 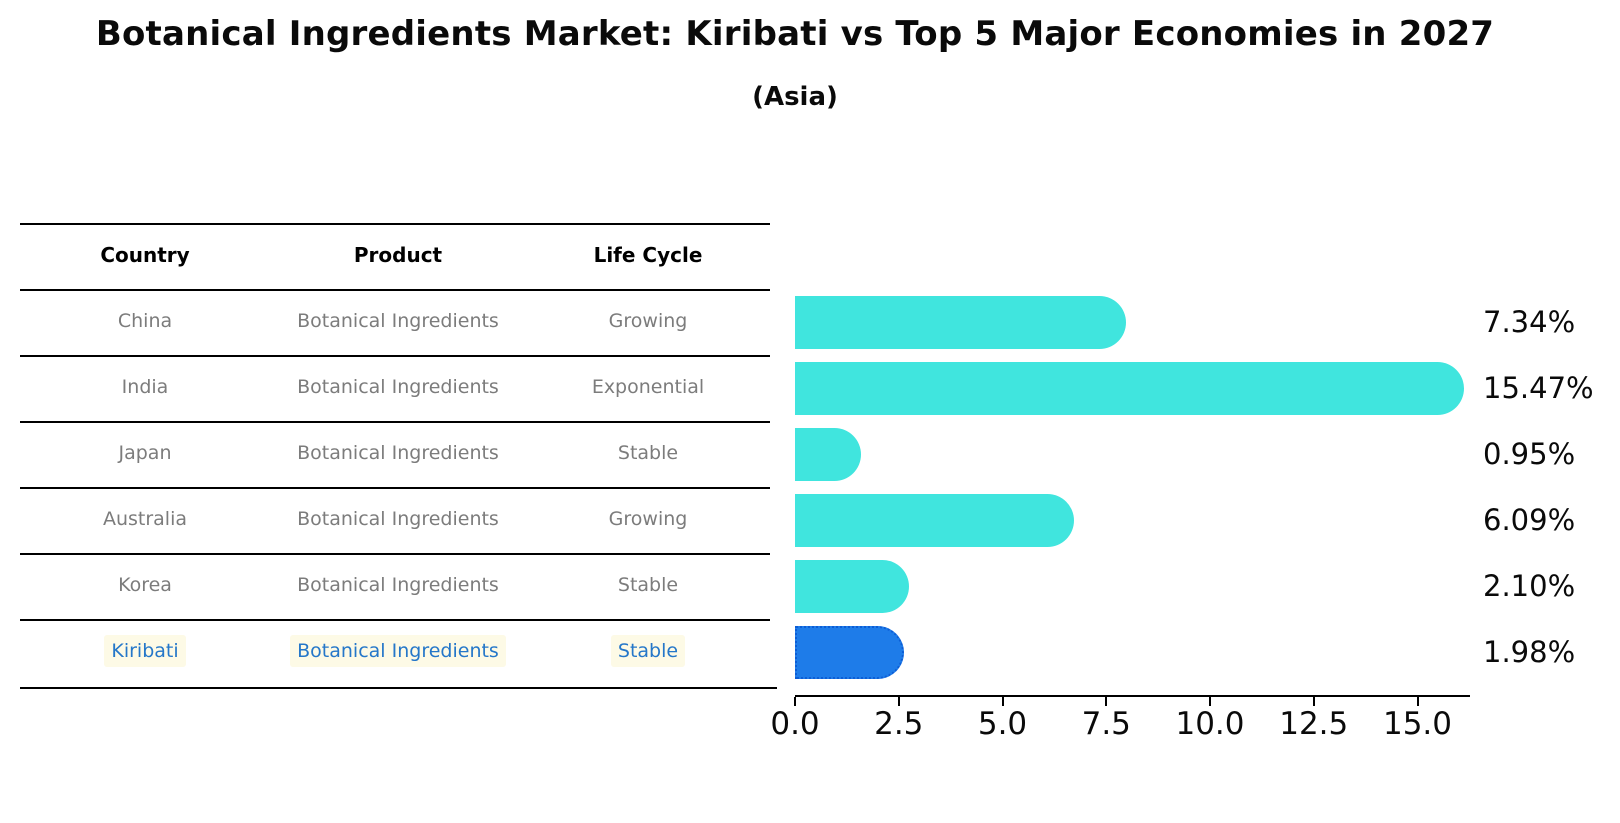 I want to click on table-row: Kiribati Botanical Ingredients Stable, so click(x=395, y=651).